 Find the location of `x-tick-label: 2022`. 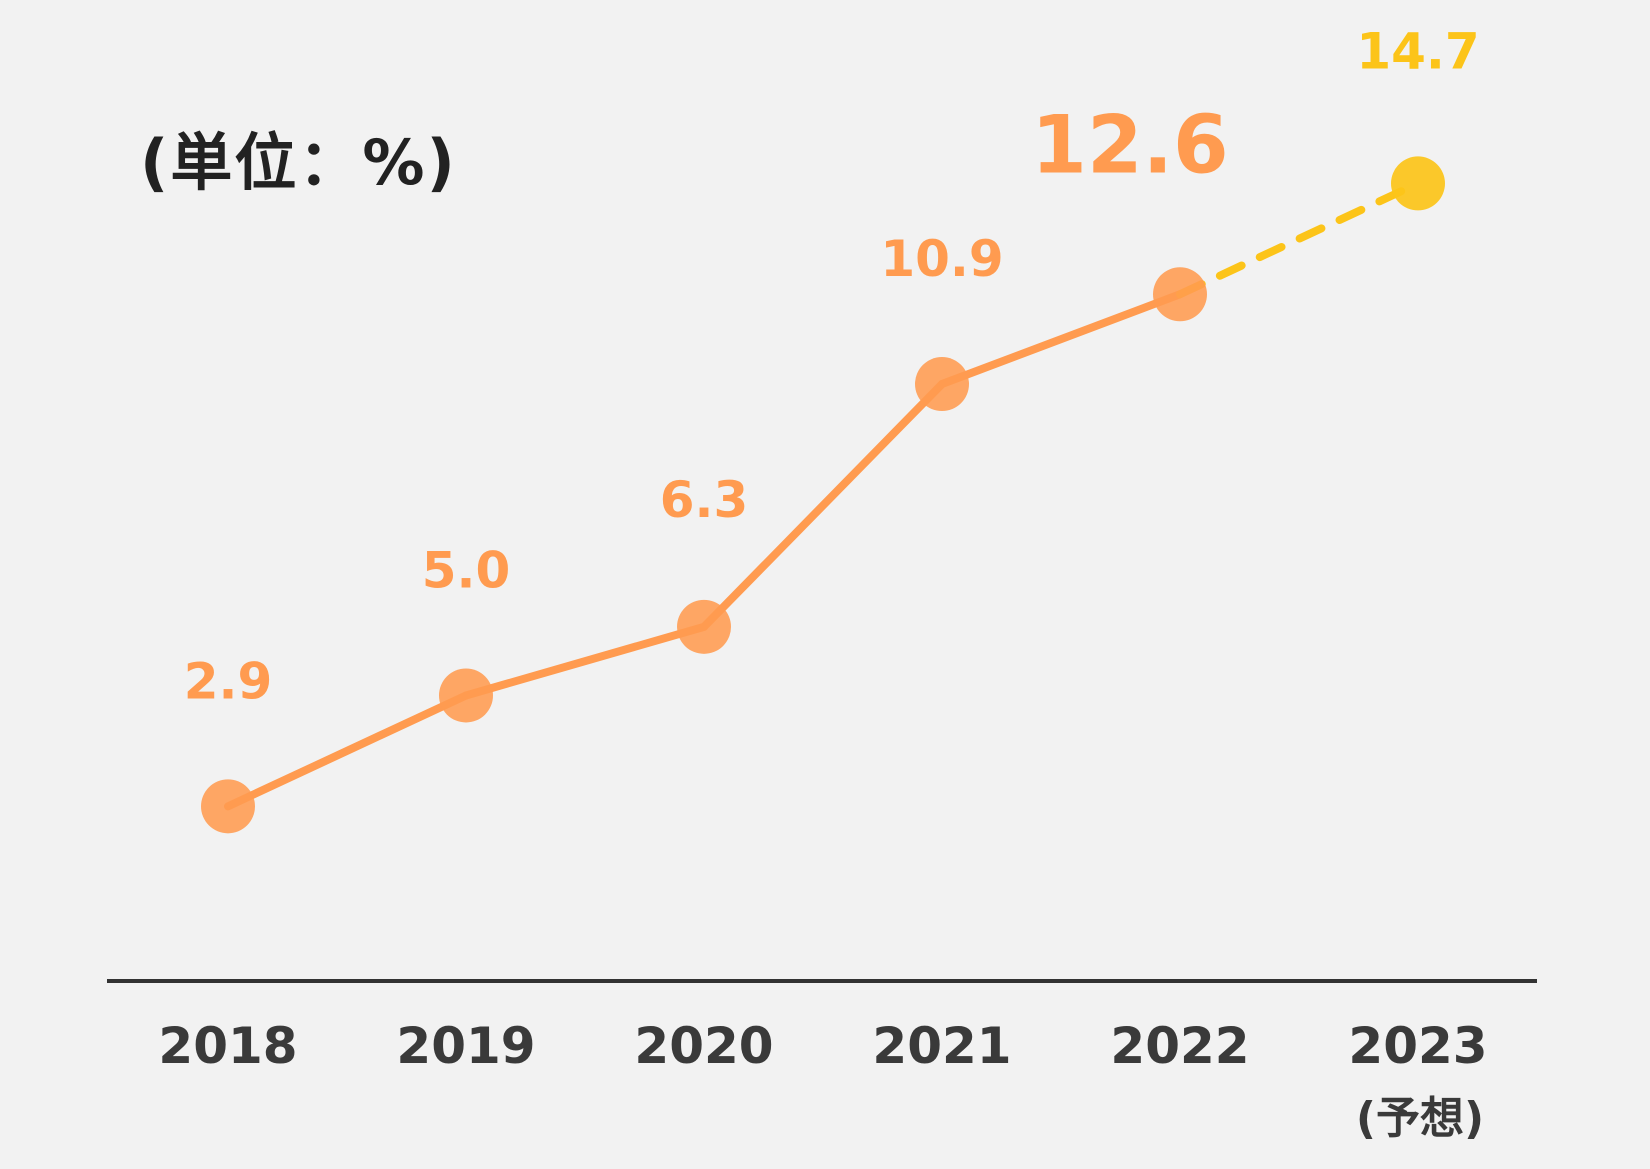

x-tick-label: 2022 is located at coordinates (1179, 1046).